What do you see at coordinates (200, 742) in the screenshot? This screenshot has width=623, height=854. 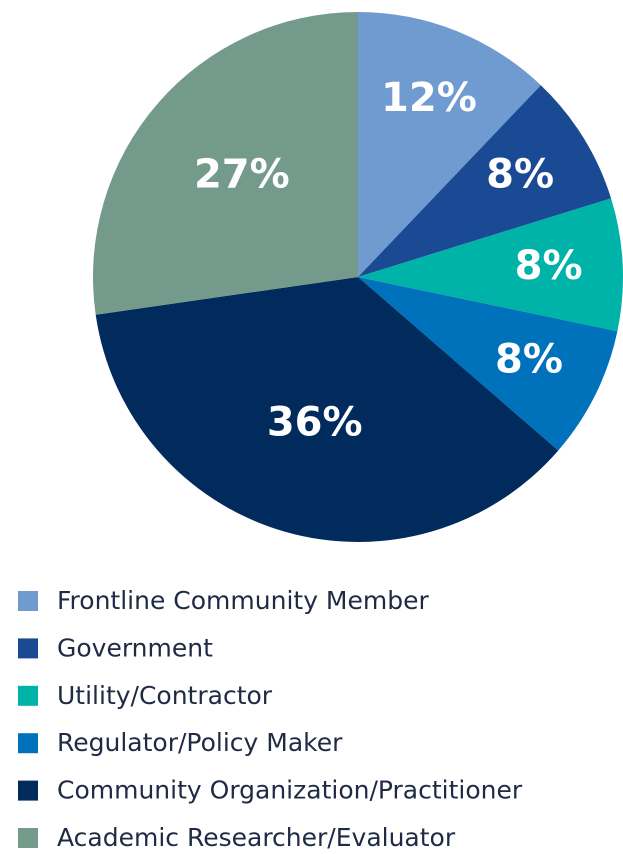 I see `legend-label: Regulator/Policy Maker` at bounding box center [200, 742].